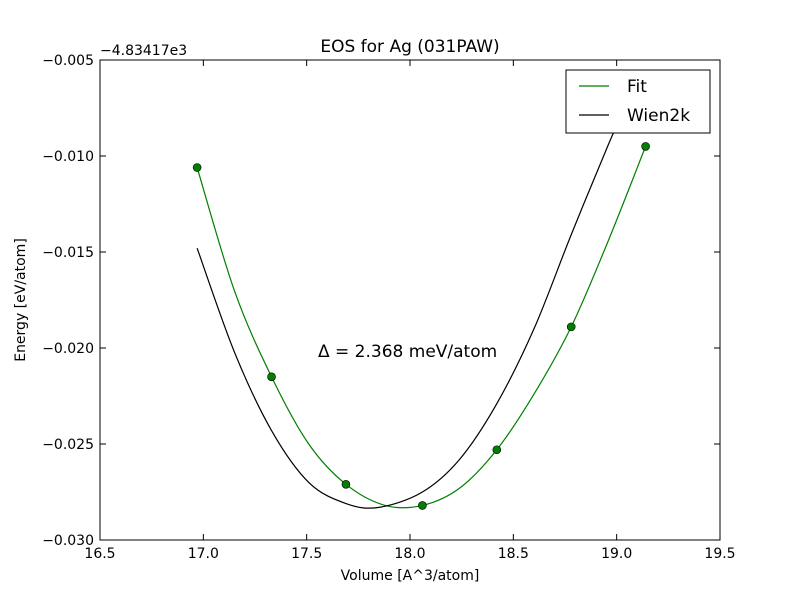 The width and height of the screenshot is (800, 600). Describe the element at coordinates (306, 554) in the screenshot. I see `x-tick-label: 17.5` at that location.